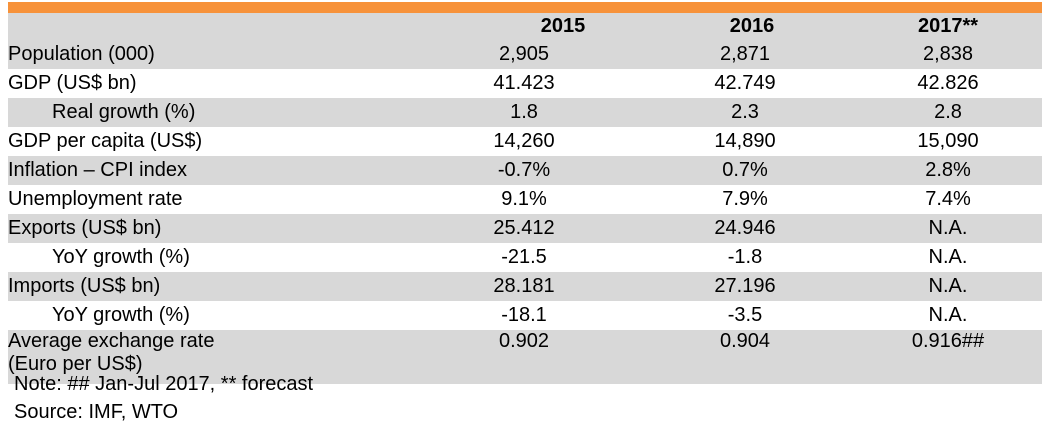 Image resolution: width=1044 pixels, height=426 pixels. Describe the element at coordinates (745, 286) in the screenshot. I see `cell-2016: 27.196` at that location.